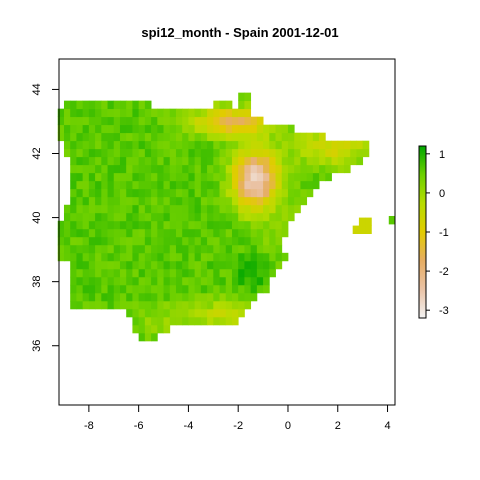  I want to click on legend-tick-label: 0, so click(442, 194).